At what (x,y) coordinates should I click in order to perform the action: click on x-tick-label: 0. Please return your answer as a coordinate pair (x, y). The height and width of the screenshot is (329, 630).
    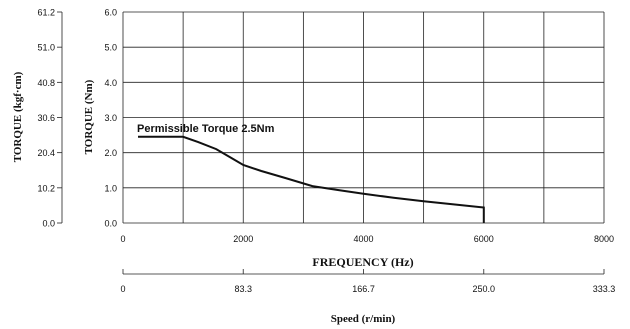
    Looking at the image, I should click on (122, 239).